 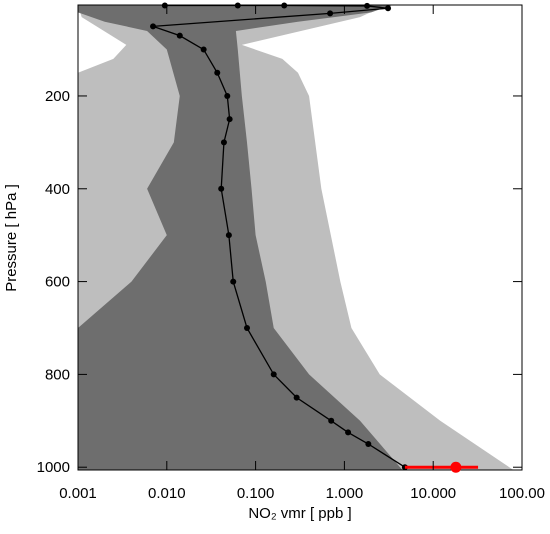 I want to click on y-tick-label: 400, so click(x=57, y=189).